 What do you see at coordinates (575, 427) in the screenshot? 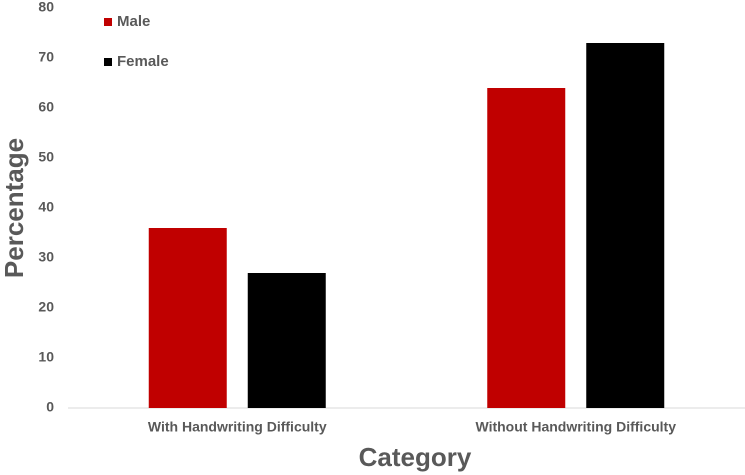
I see `x-tick-label: Without Handwriting Difficulty` at bounding box center [575, 427].